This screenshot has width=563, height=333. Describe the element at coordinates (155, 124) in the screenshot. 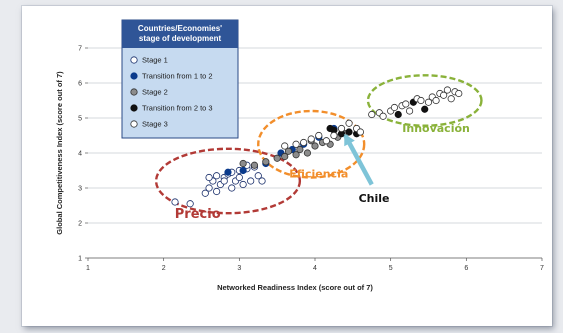

I see `legend-entry-label: Stage 3` at that location.